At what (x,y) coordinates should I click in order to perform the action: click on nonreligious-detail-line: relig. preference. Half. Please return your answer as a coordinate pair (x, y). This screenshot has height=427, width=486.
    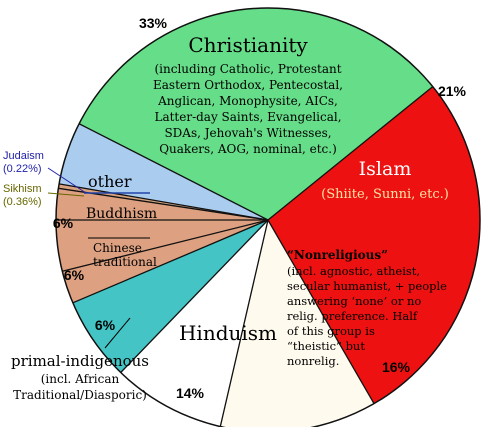
    Looking at the image, I should click on (352, 316).